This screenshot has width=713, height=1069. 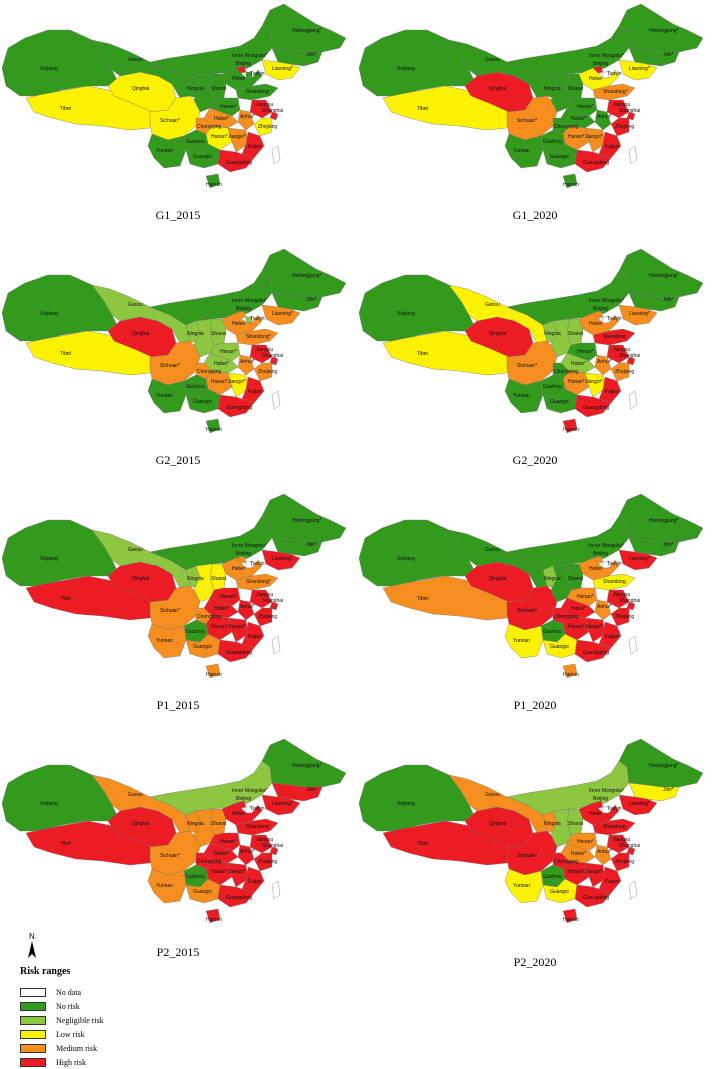 I want to click on province-label: Hunan*, so click(x=219, y=382).